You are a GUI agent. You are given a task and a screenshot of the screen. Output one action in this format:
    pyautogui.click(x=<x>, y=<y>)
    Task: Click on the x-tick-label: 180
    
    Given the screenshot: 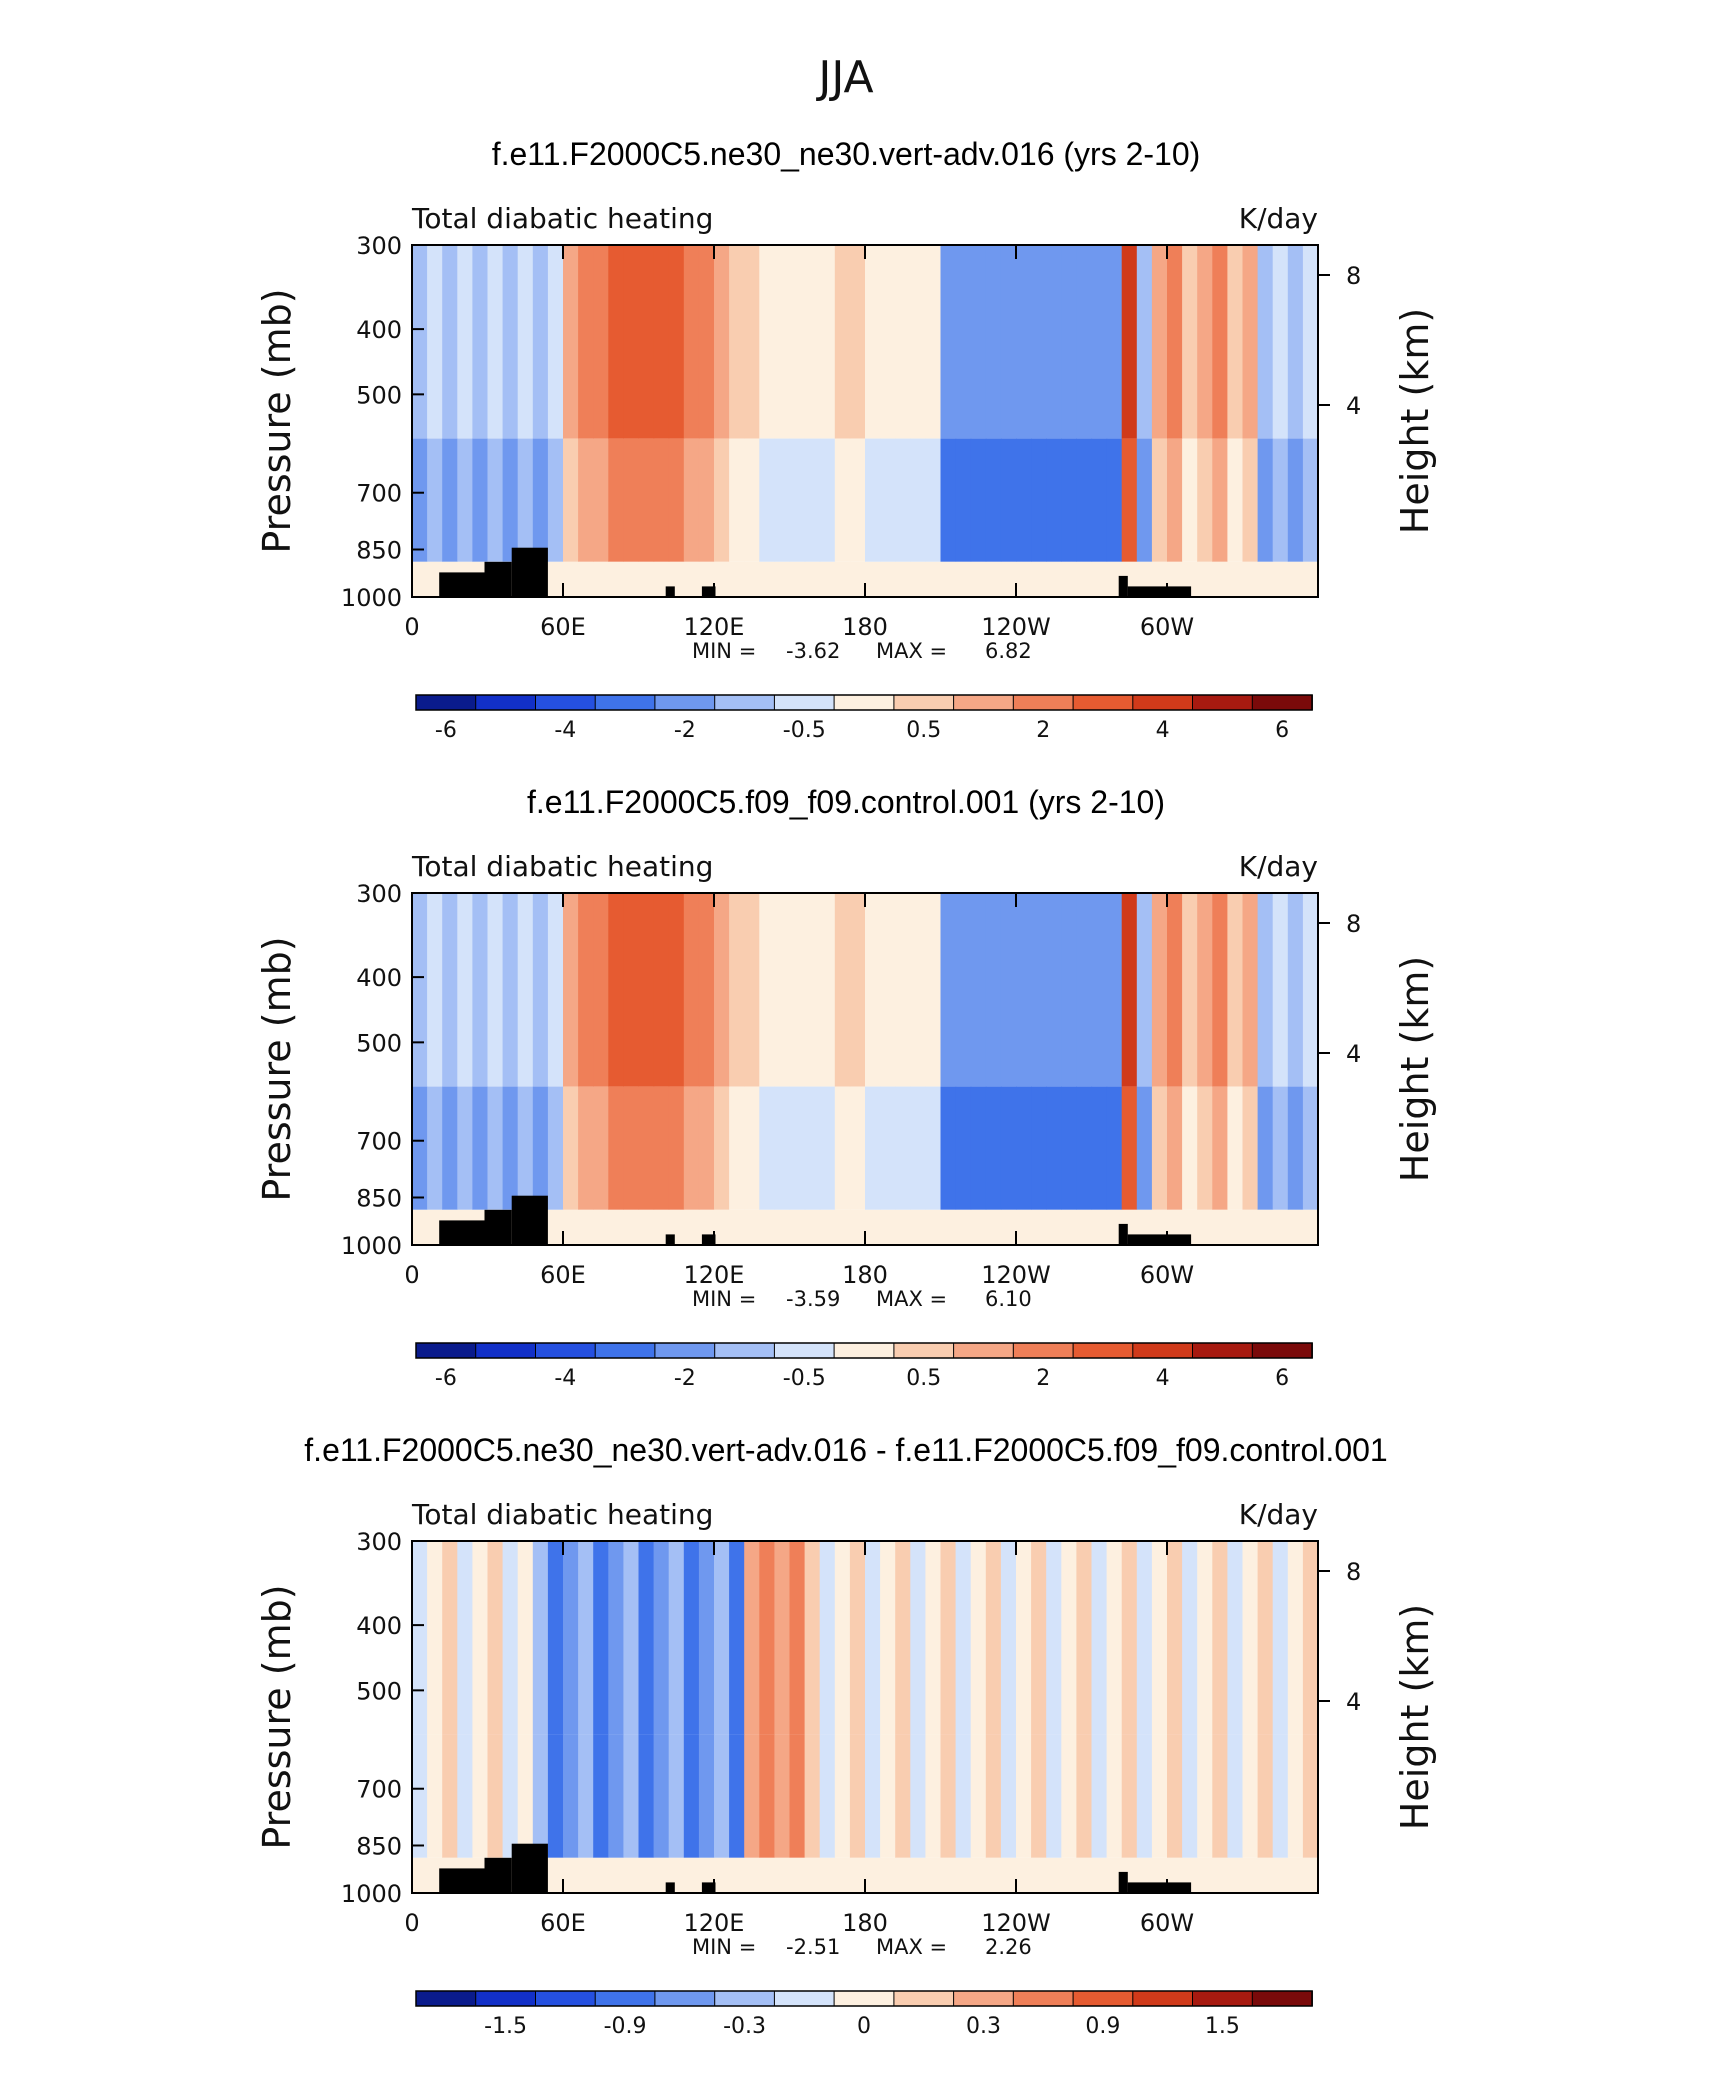 What is the action you would take?
    pyautogui.click(x=865, y=1923)
    